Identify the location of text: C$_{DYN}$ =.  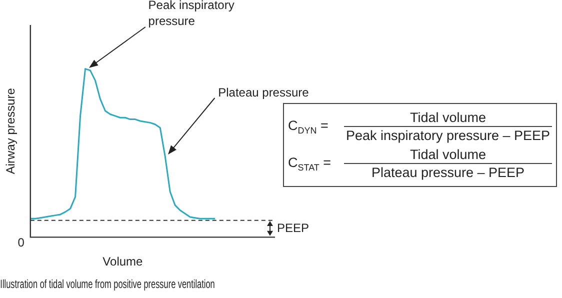
(309, 127).